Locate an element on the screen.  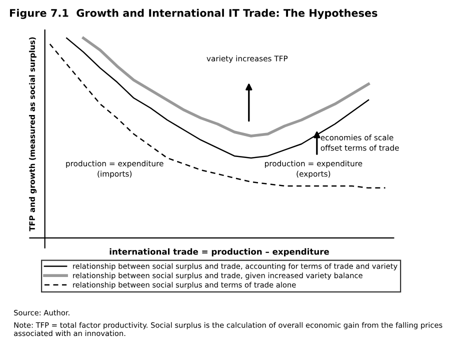
chart-title: Figure 7.1 Growth and International IT Trade: The Hypotheses is located at coordinates (194, 14).